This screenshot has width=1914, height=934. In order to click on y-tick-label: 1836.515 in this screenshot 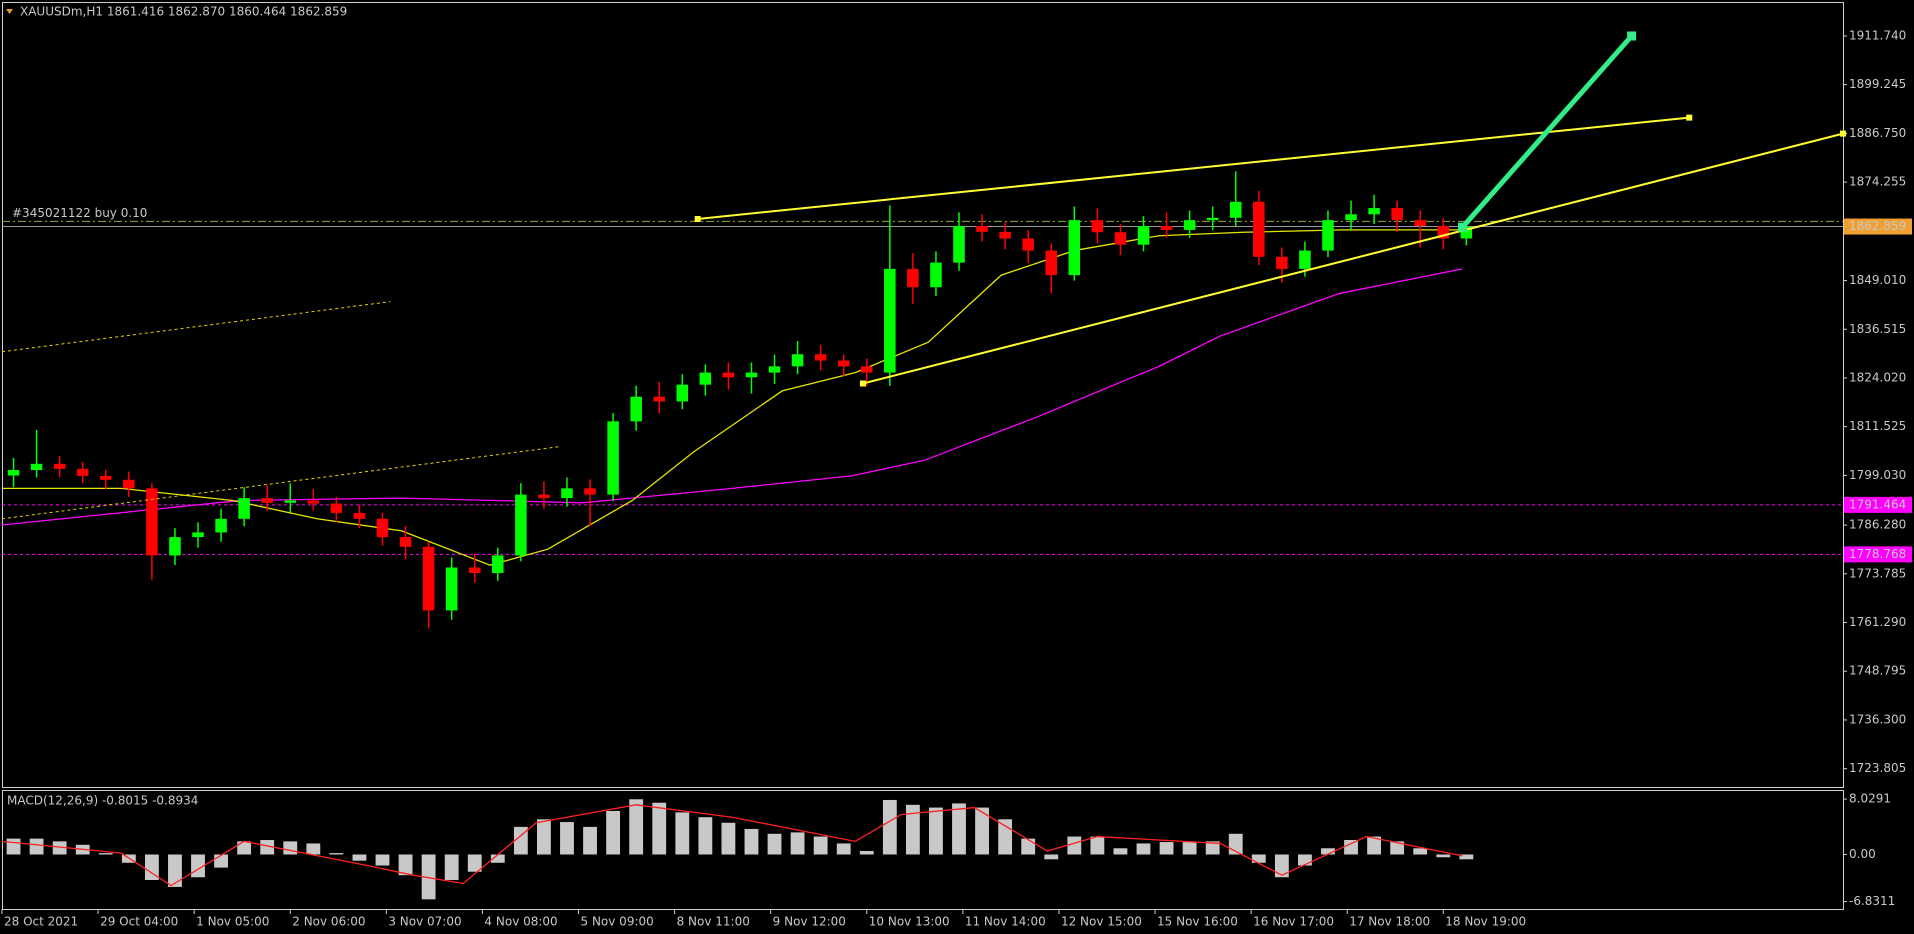, I will do `click(1877, 329)`.